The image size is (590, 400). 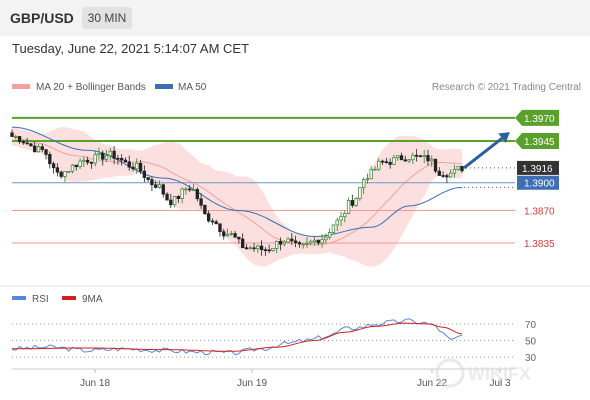 What do you see at coordinates (295, 379) in the screenshot?
I see `x-axis-ticks: Jun 18 Jun 19 Jun 22 Jul 3` at bounding box center [295, 379].